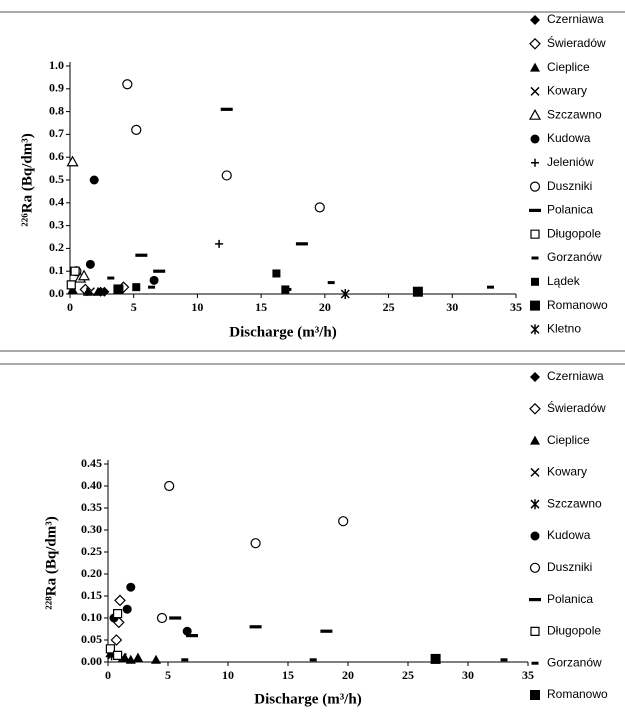 The height and width of the screenshot is (714, 625). What do you see at coordinates (389, 307) in the screenshot?
I see `x-tick-label: 25` at bounding box center [389, 307].